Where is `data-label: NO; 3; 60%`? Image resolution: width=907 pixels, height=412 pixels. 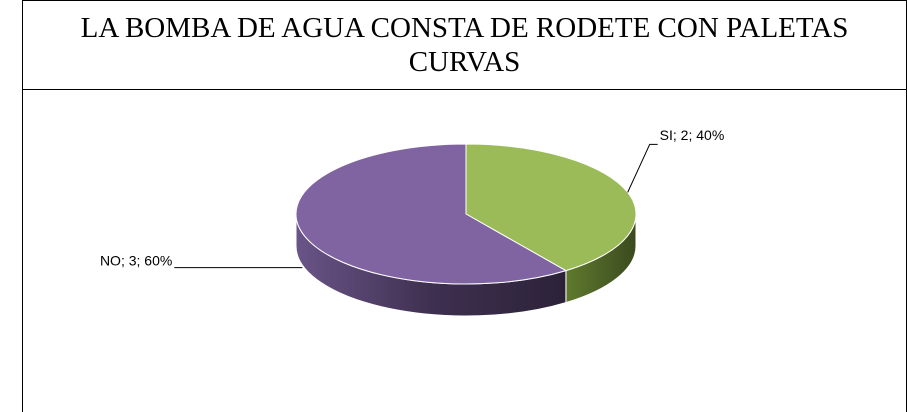
data-label: NO; 3; 60% is located at coordinates (136, 260).